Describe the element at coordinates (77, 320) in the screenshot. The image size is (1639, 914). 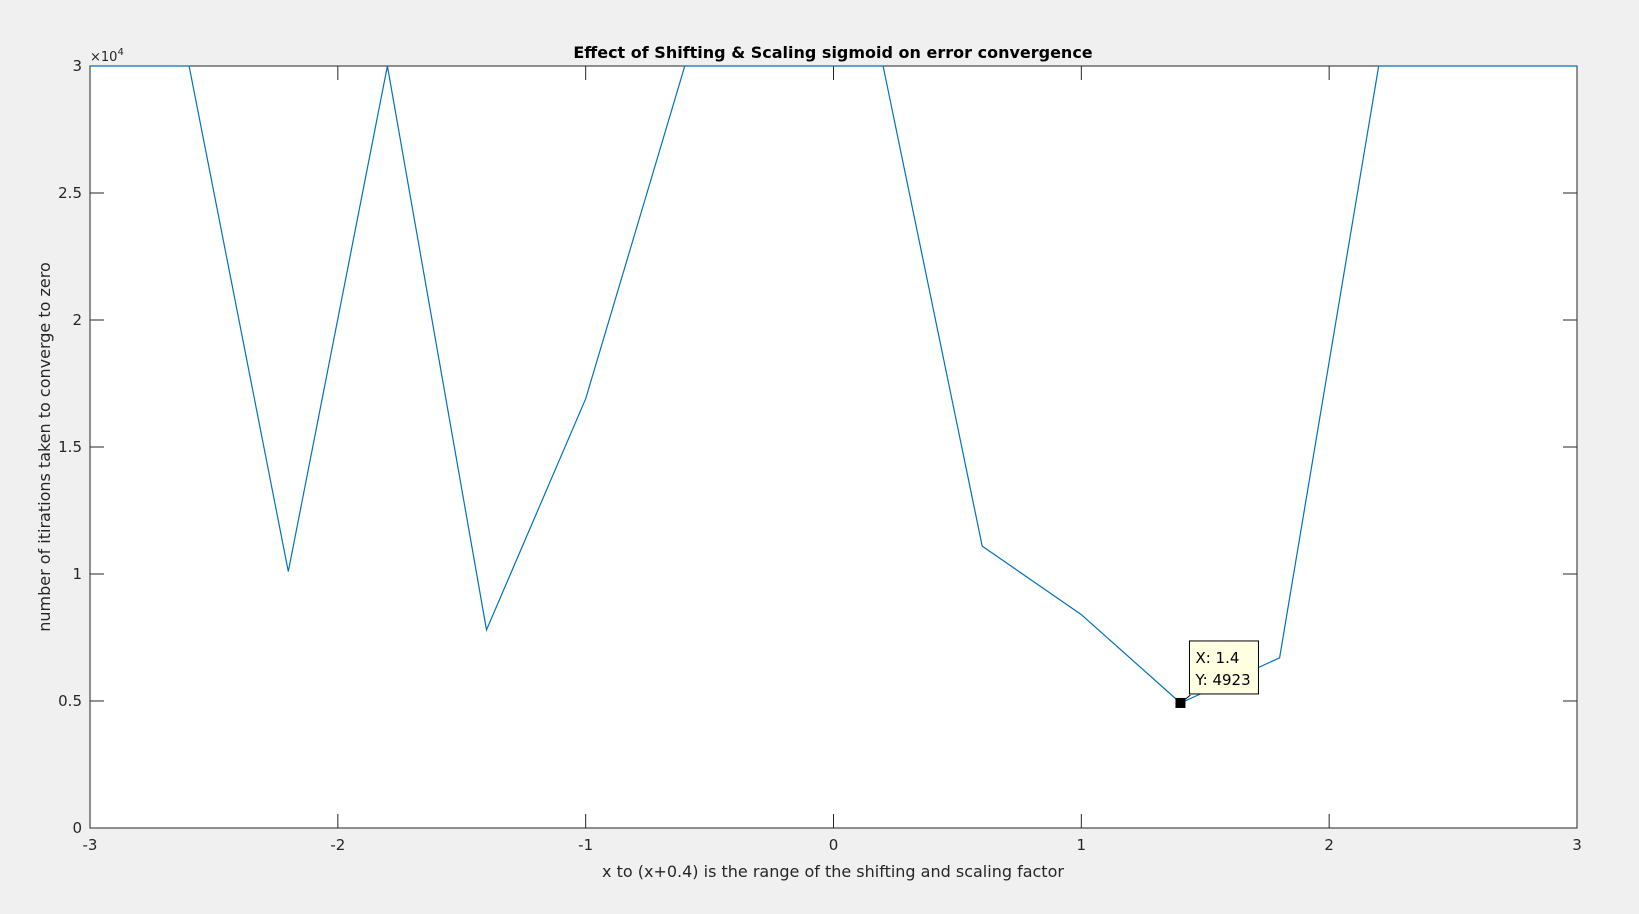
I see `y-tick-label: 2` at that location.